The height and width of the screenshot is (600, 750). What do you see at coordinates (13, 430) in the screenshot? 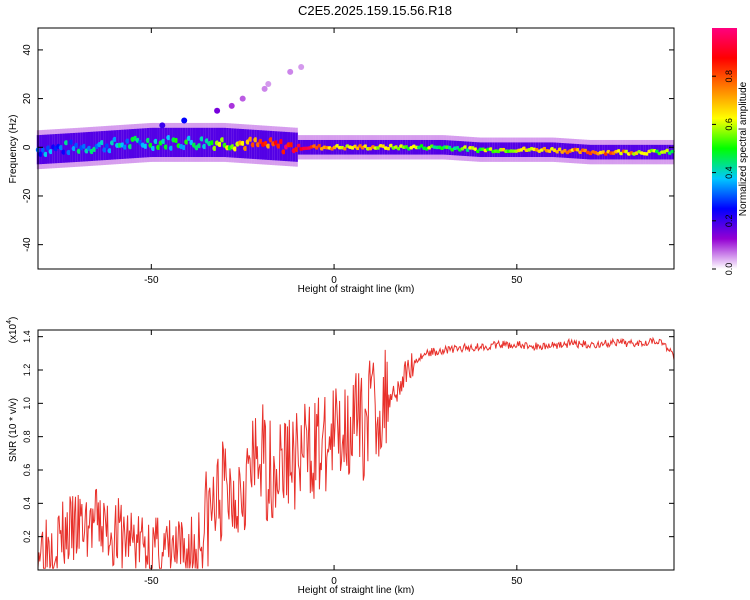
I see `snr-y-label: SNR (10 * v/v)` at bounding box center [13, 430].